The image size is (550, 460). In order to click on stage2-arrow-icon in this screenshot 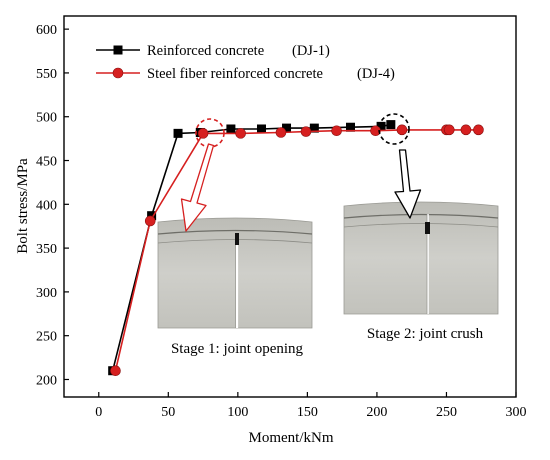, I will do `click(408, 184)`.